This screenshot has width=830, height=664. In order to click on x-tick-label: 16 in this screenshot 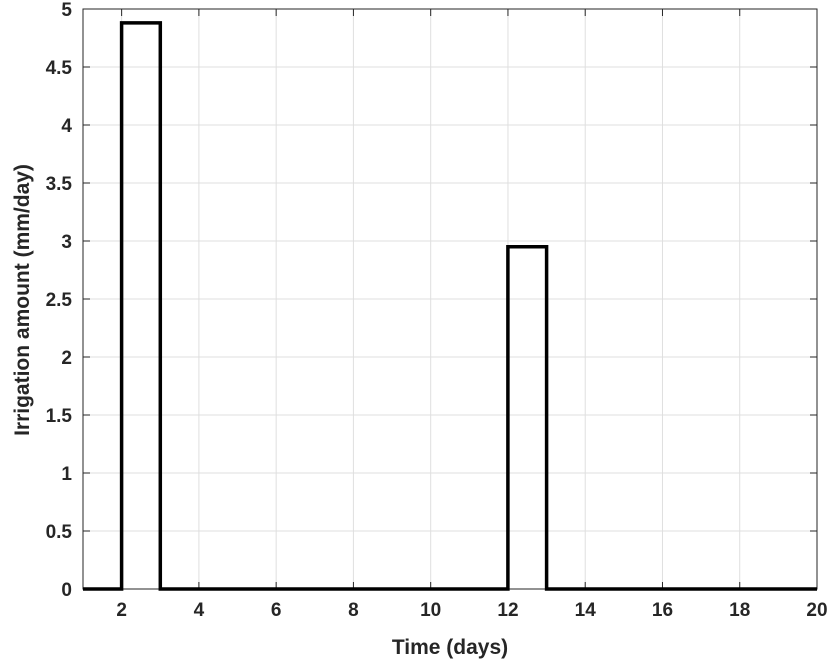, I will do `click(662, 610)`.